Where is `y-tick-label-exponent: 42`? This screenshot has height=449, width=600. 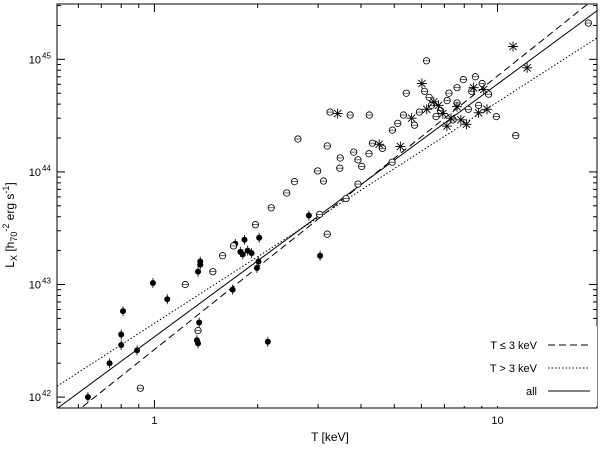 y-tick-label-exponent: 42 is located at coordinates (46, 393).